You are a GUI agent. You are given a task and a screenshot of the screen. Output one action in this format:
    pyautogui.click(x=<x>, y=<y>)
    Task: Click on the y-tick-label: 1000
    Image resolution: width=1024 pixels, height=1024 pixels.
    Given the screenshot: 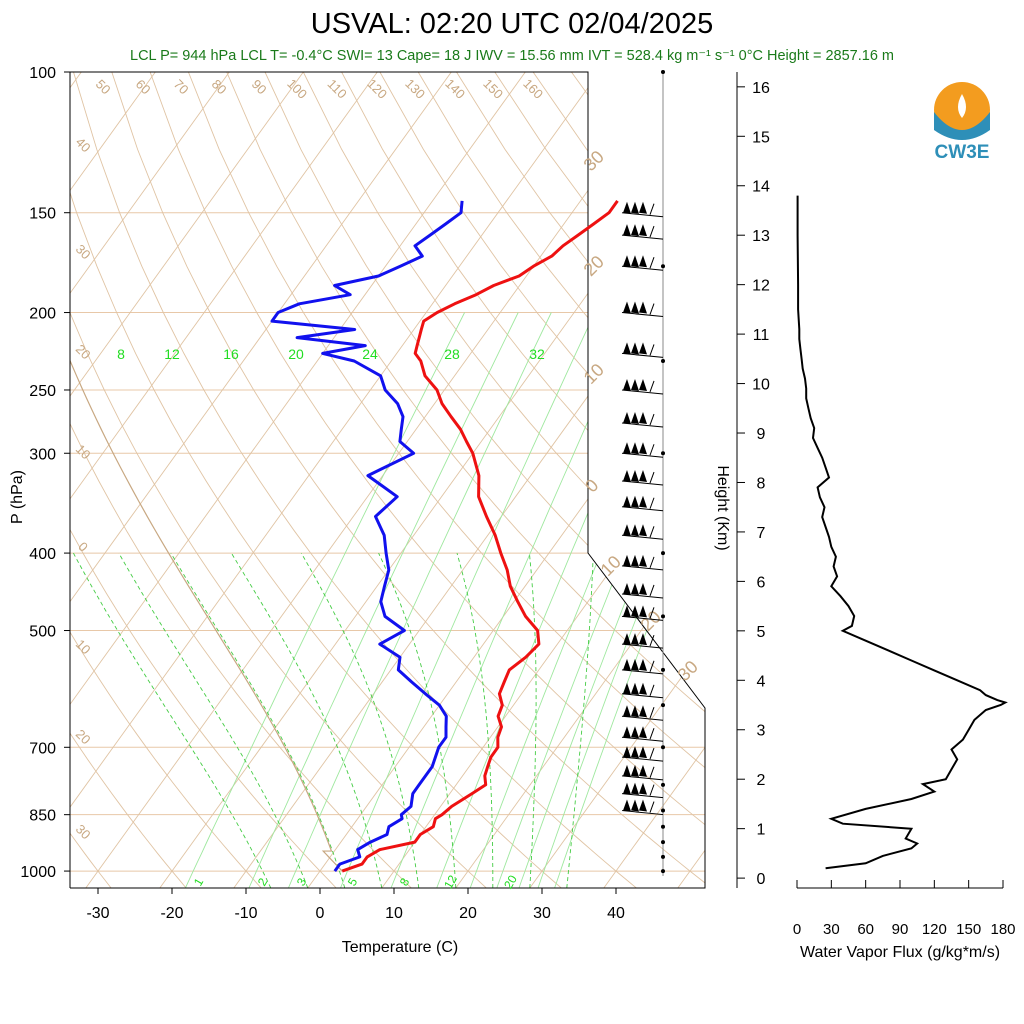 What is the action you would take?
    pyautogui.click(x=38, y=872)
    